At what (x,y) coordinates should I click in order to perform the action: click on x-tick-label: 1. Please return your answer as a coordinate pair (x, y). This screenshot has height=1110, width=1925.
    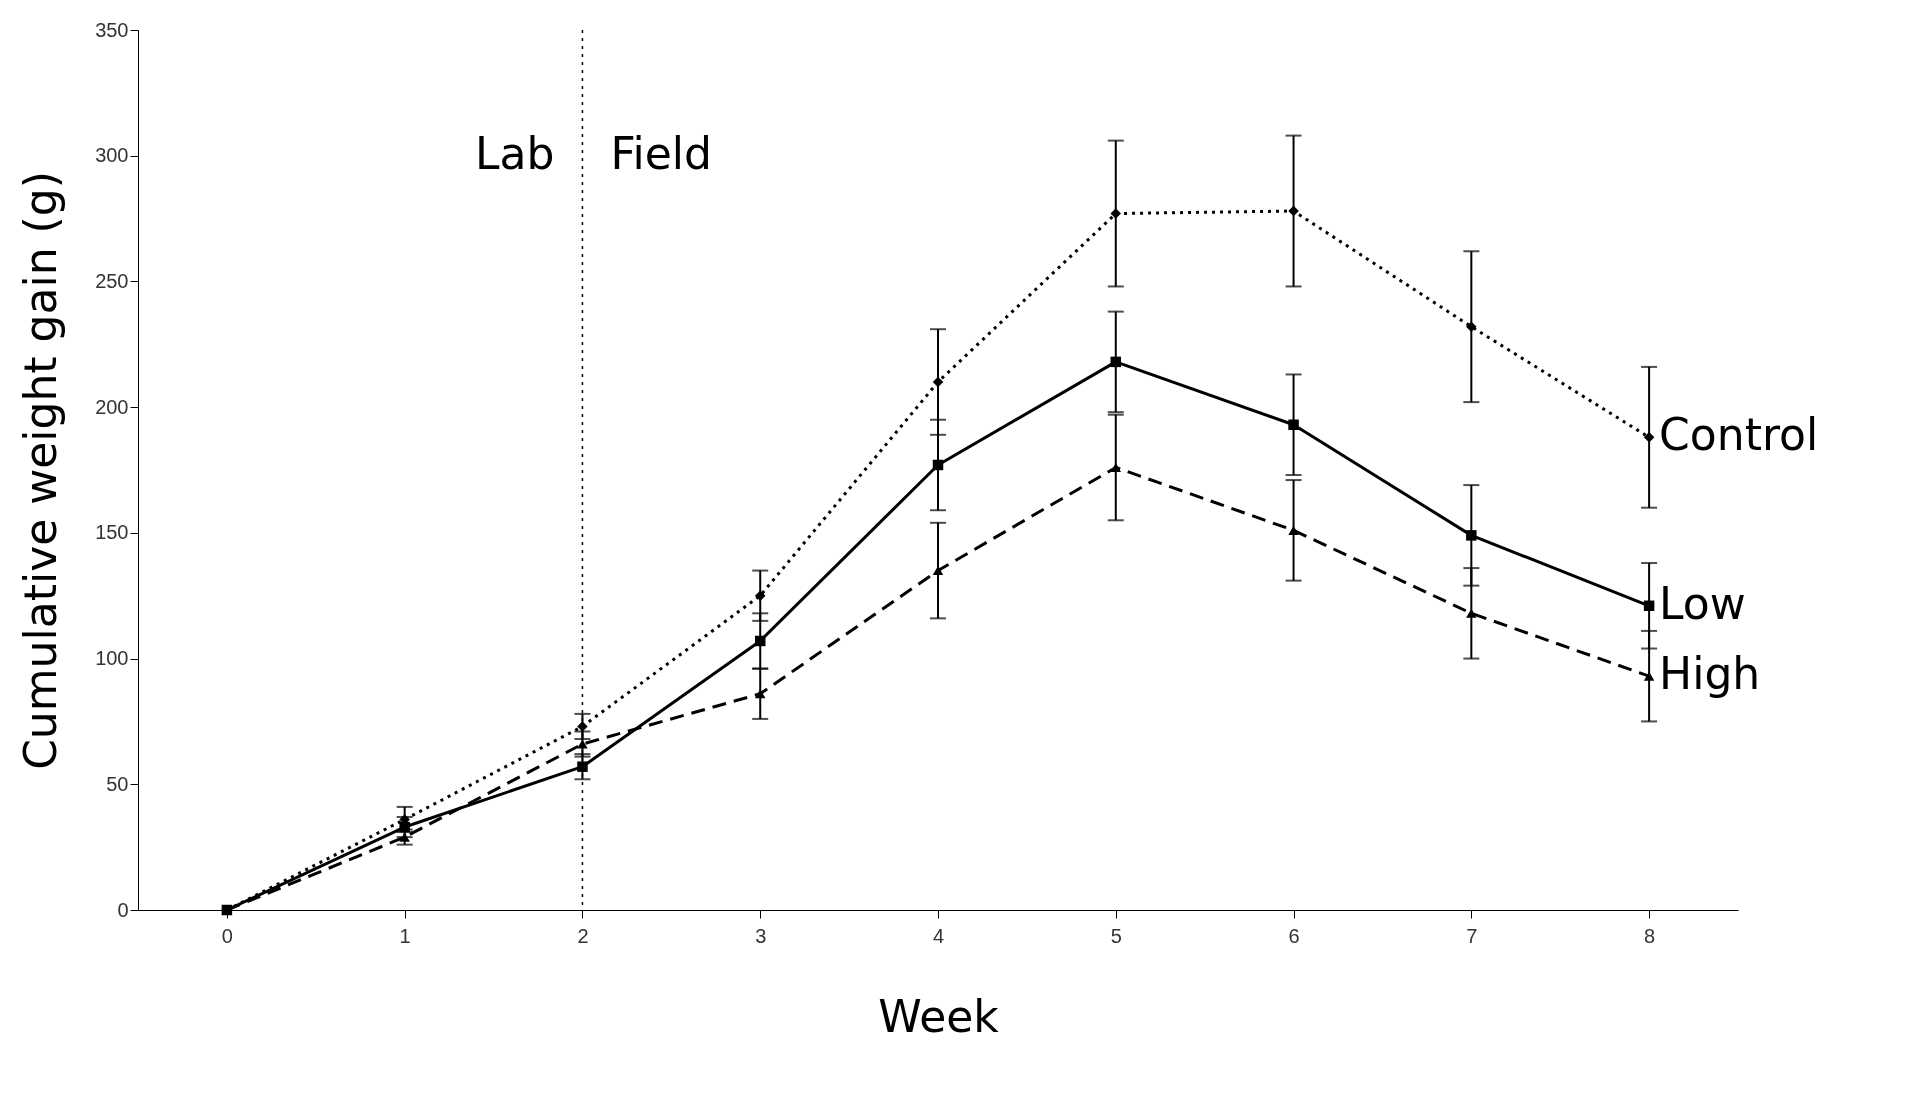
    Looking at the image, I should click on (405, 935).